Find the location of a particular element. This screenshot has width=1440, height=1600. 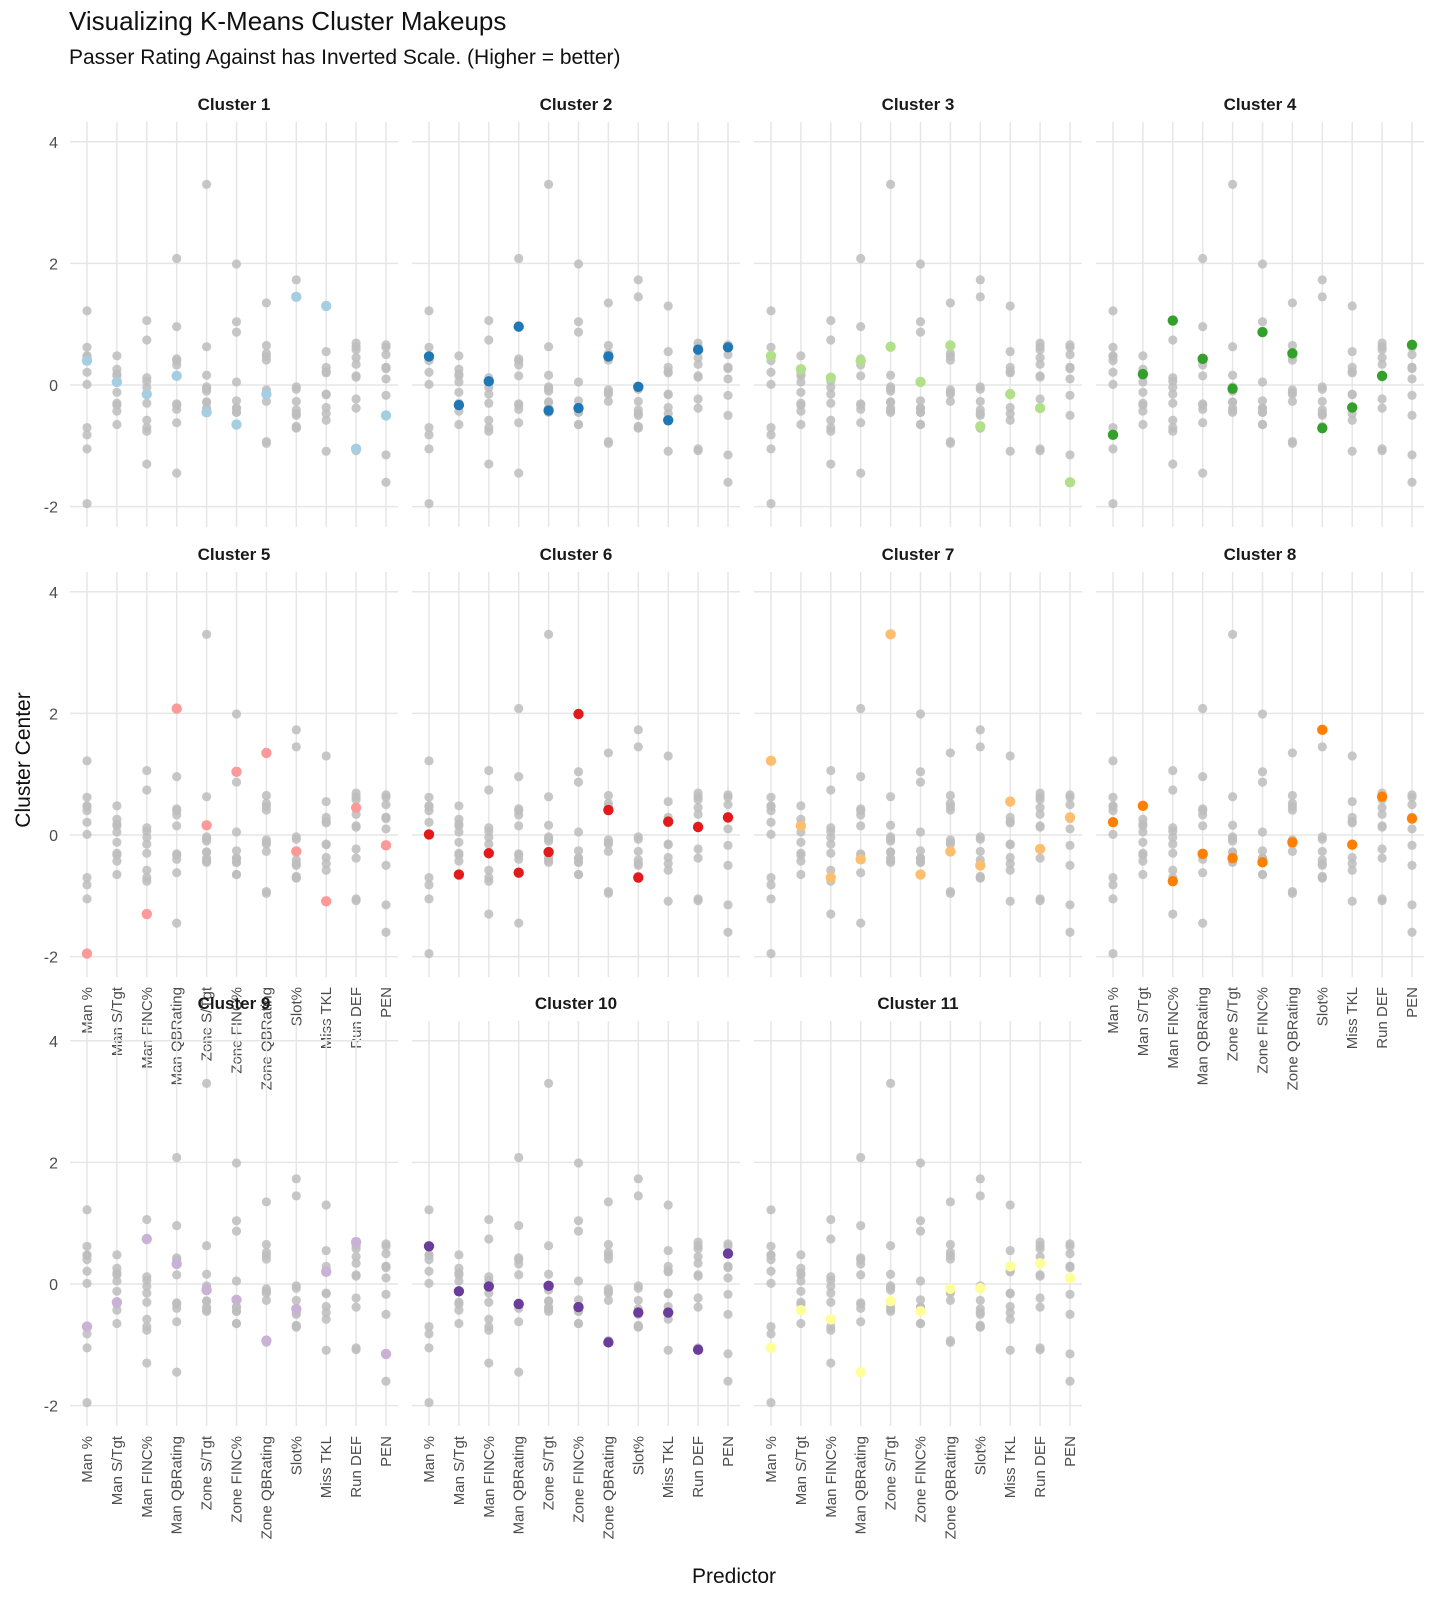

panel-cluster-6: Cluster 6 is located at coordinates (576, 761).